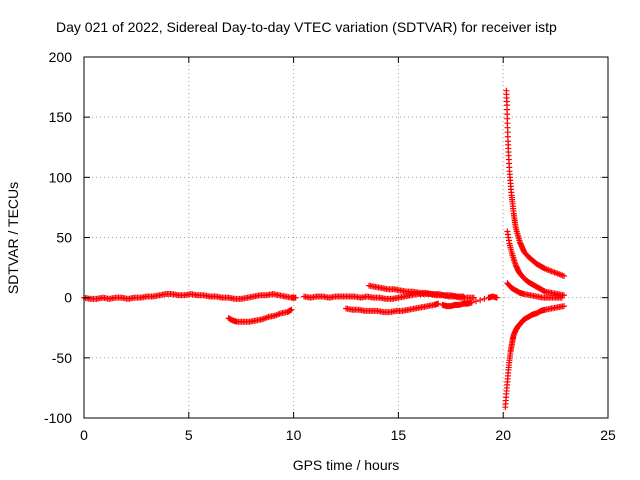 This screenshot has height=480, width=640. Describe the element at coordinates (260, 315) in the screenshot. I see `series-arc-7to10` at that location.